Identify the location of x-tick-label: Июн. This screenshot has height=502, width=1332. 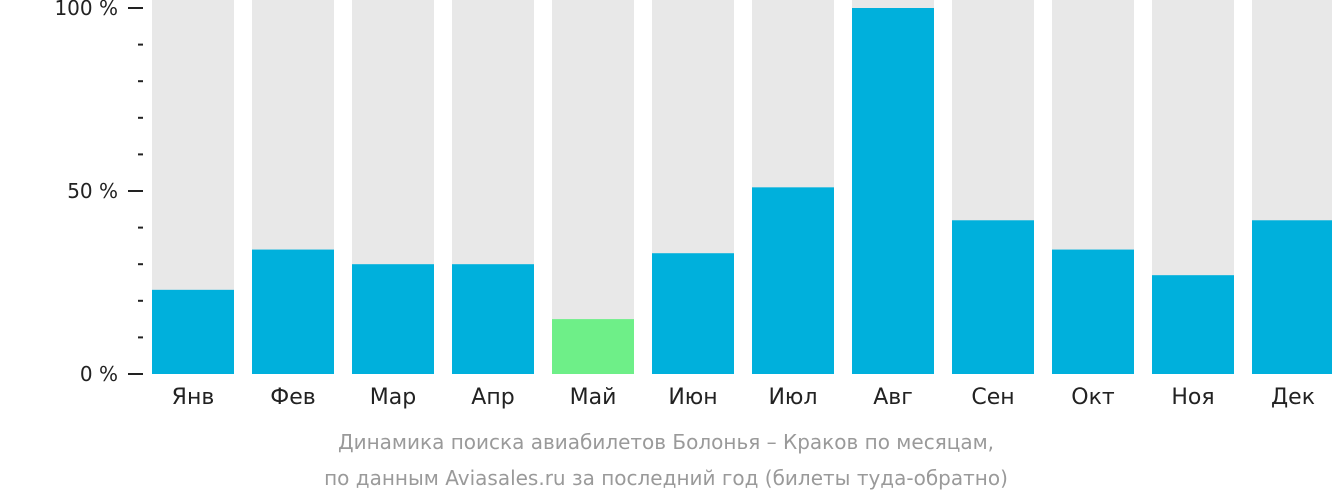
(692, 397).